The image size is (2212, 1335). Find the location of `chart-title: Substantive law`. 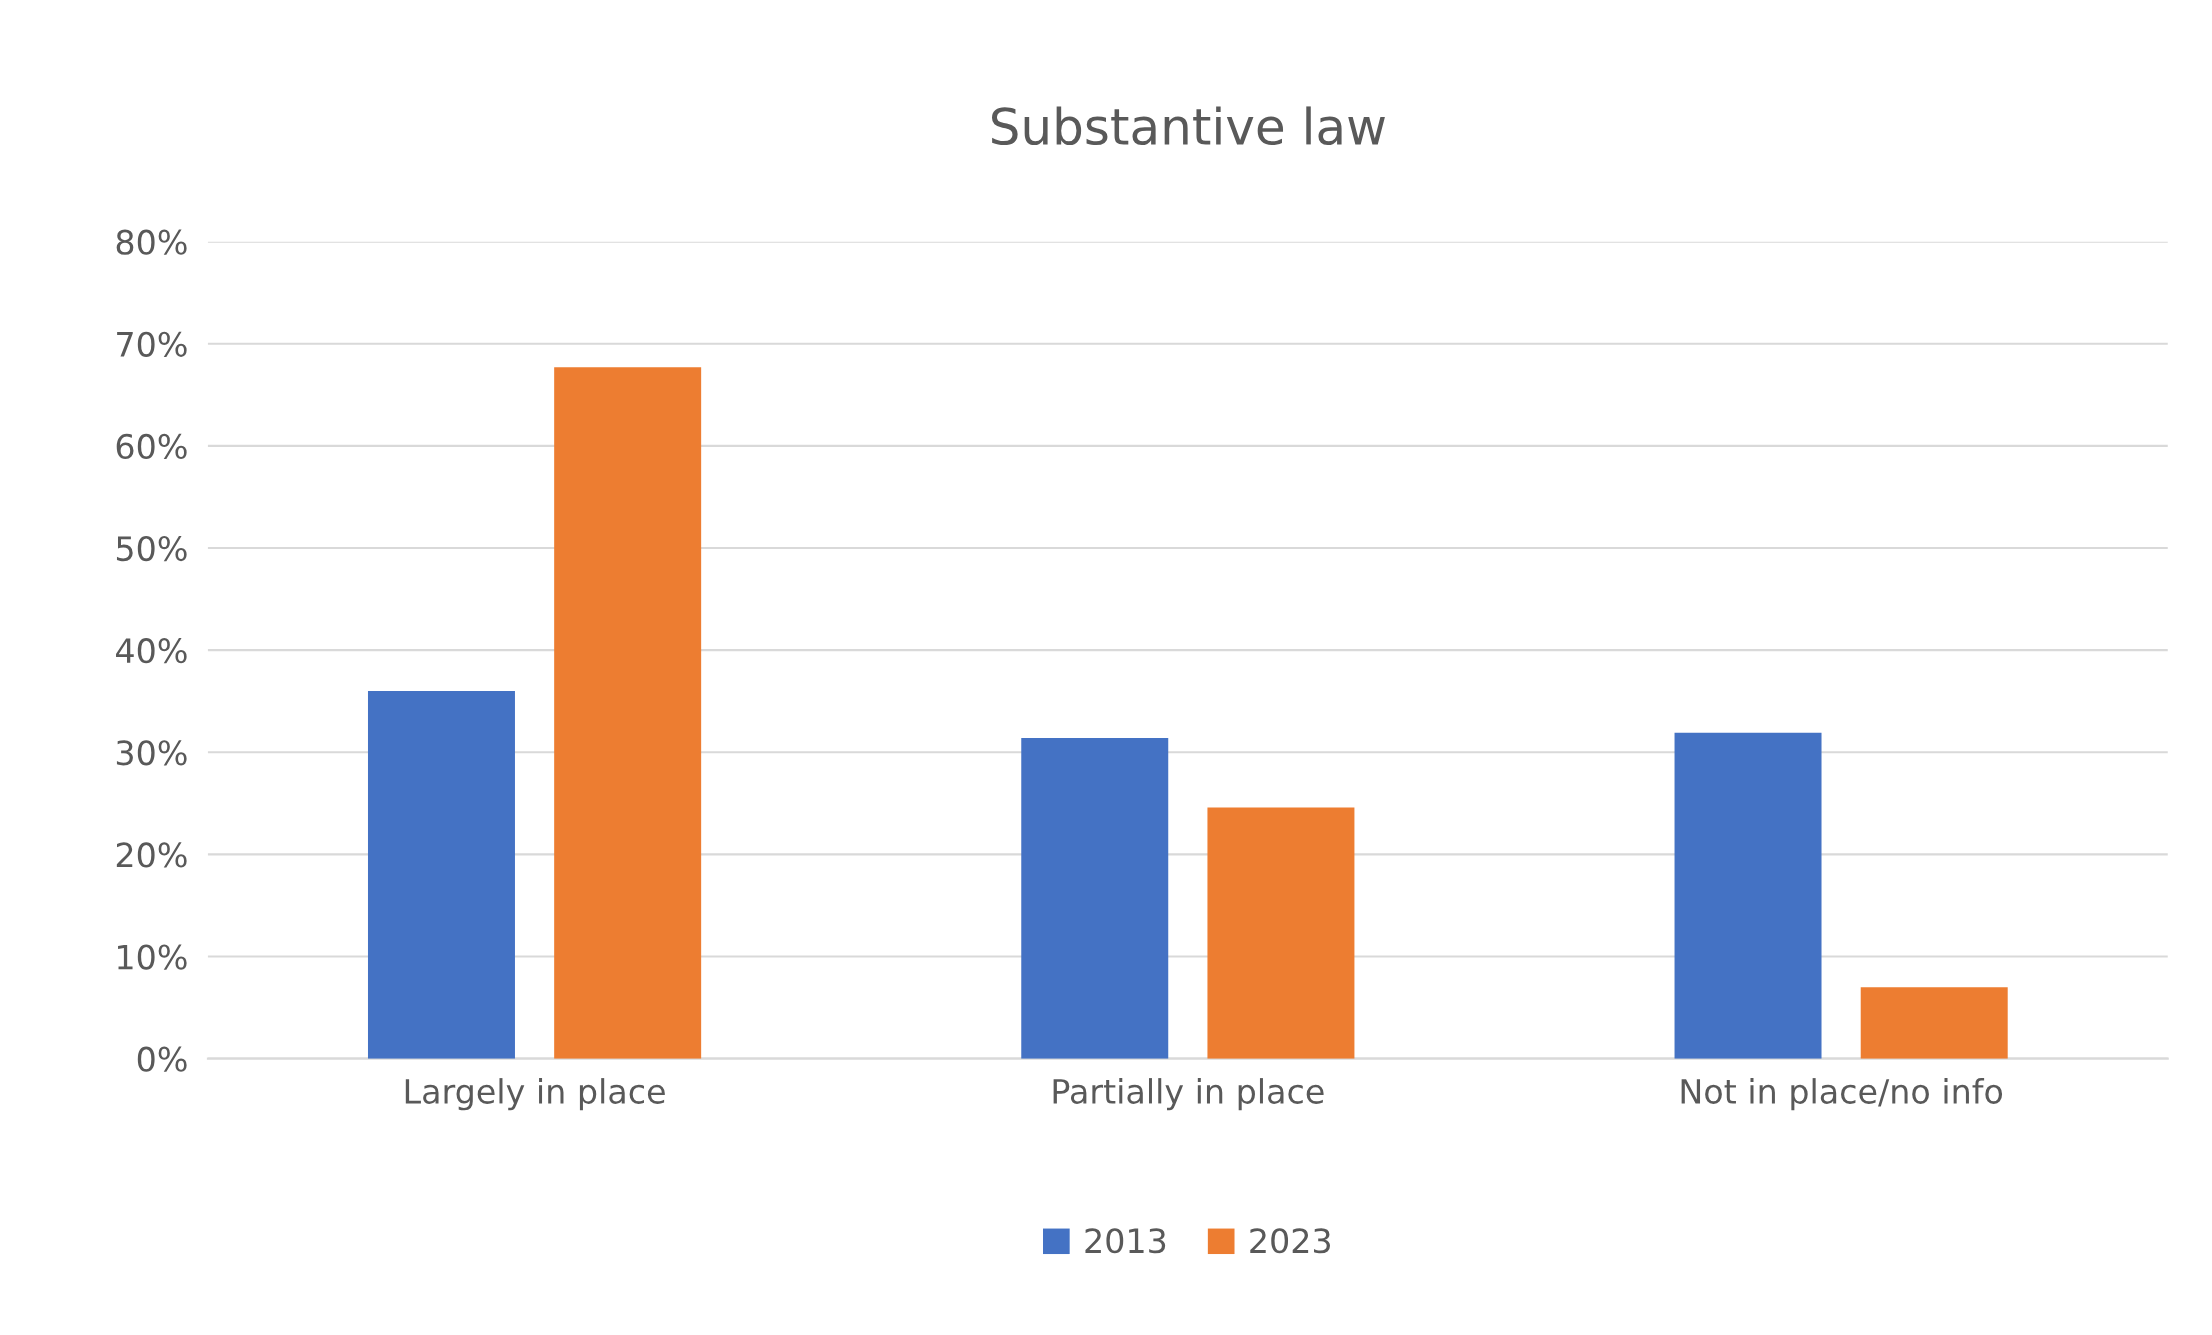

chart-title: Substantive law is located at coordinates (1188, 126).